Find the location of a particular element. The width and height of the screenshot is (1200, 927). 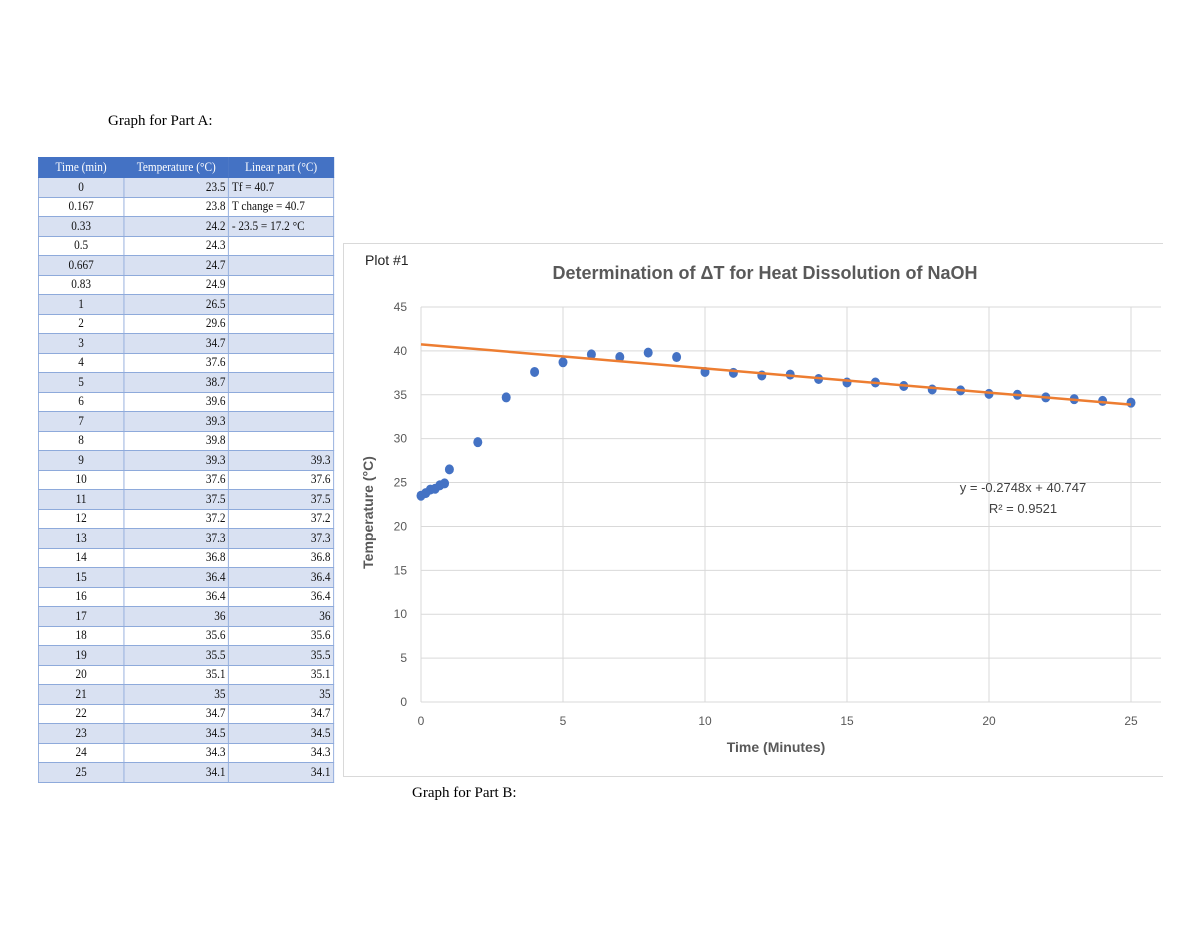

table-row: 20 35.1 35.1 is located at coordinates (186, 674).